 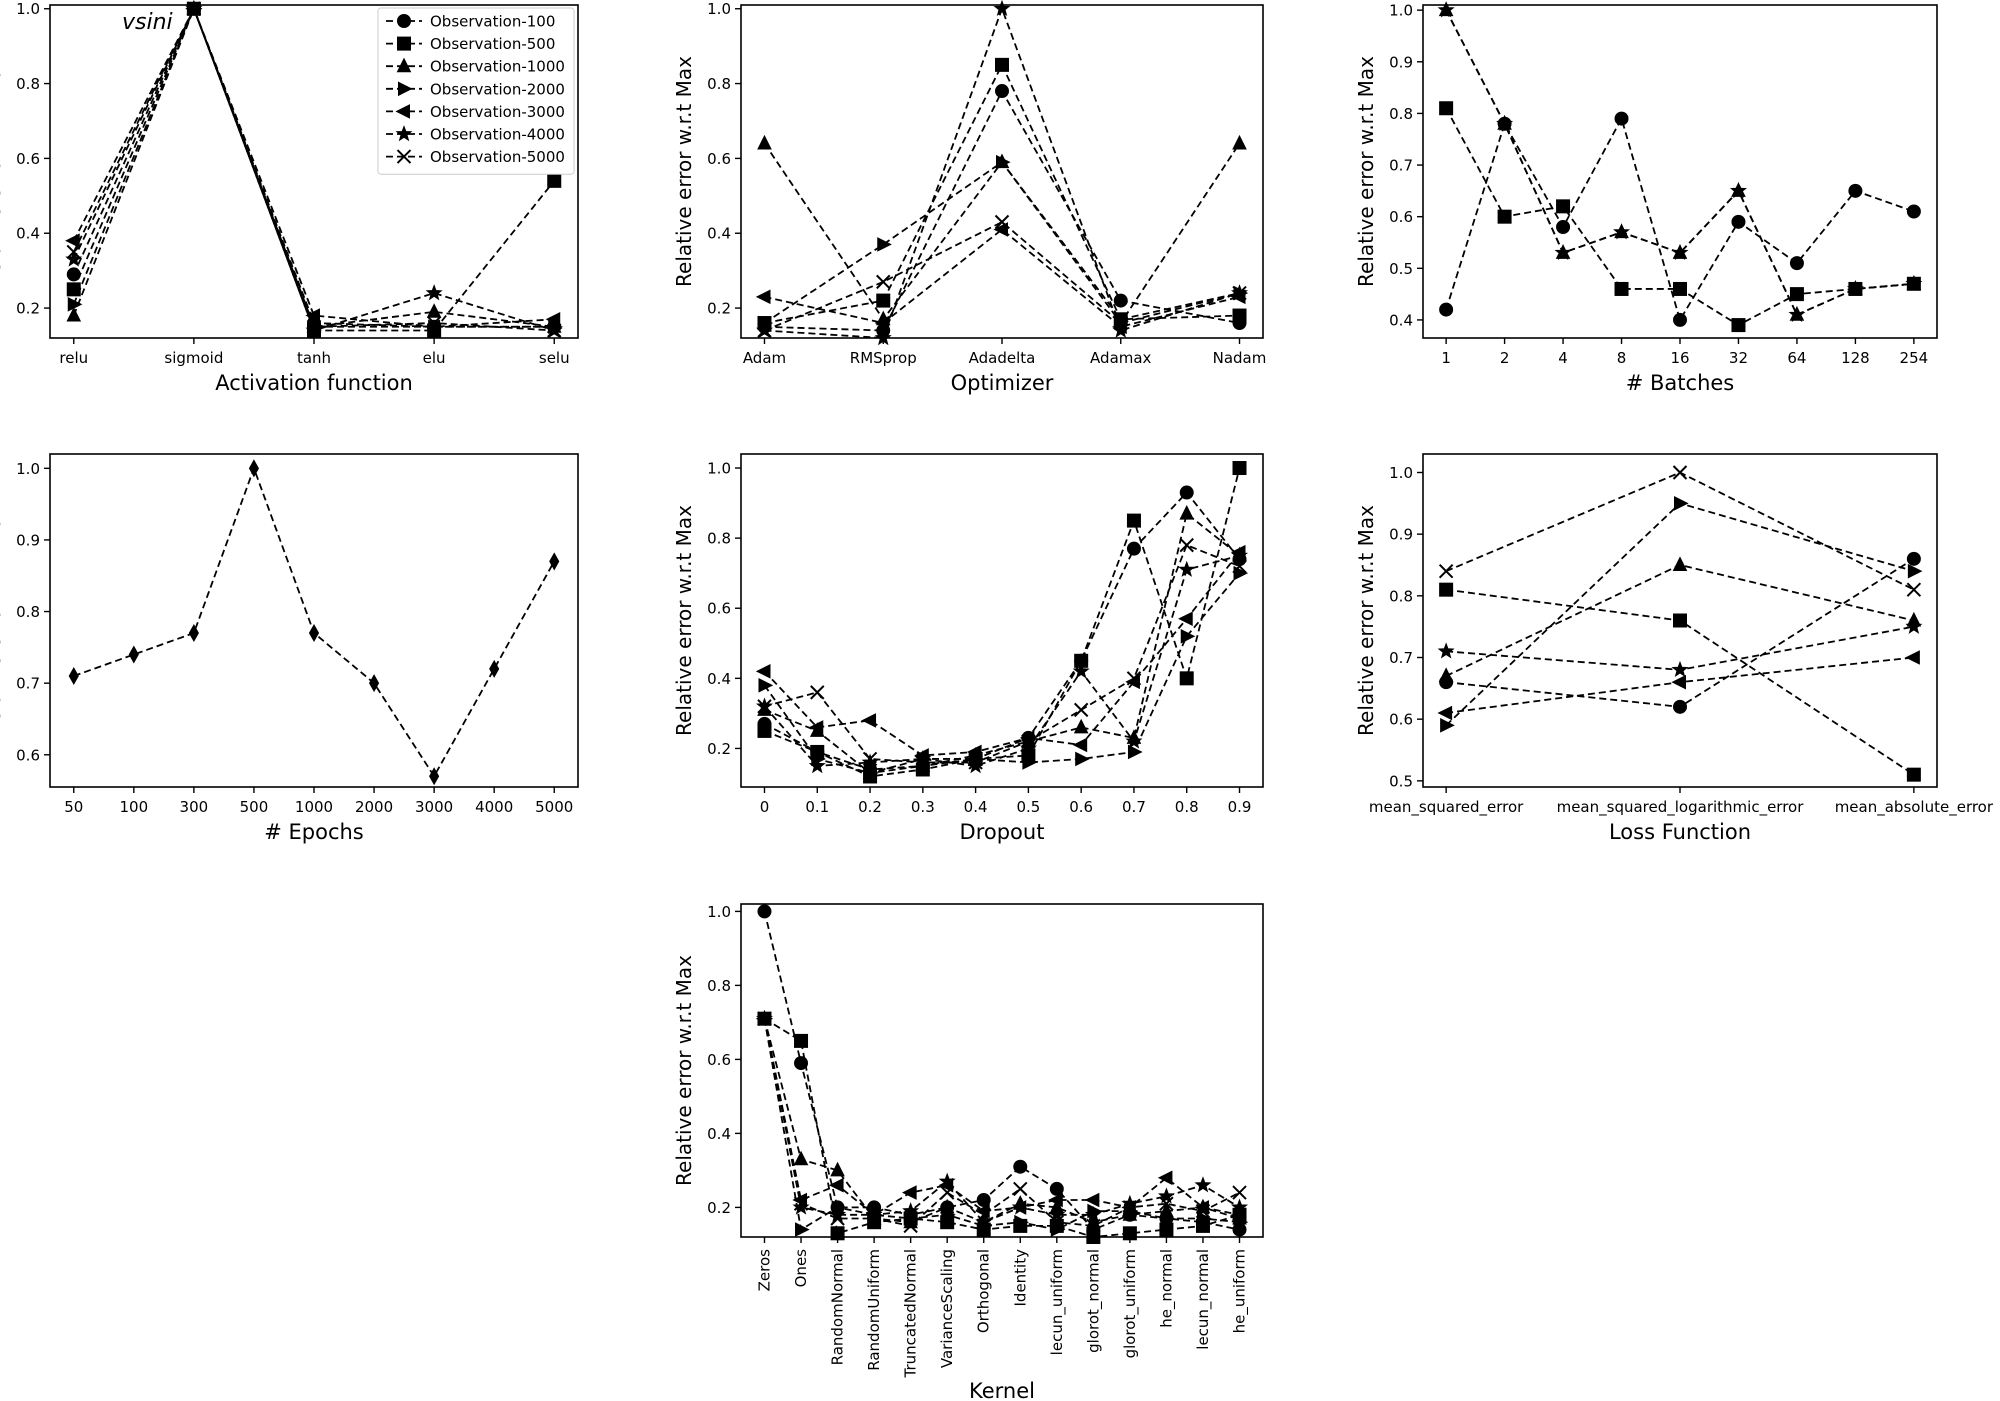 I want to click on x-tick-label: Adadelta, so click(x=1002, y=358).